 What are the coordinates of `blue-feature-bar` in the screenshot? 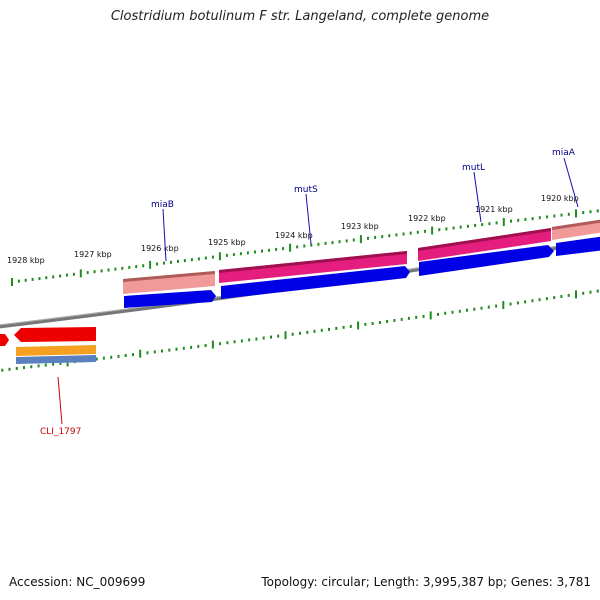 It's located at (56, 359).